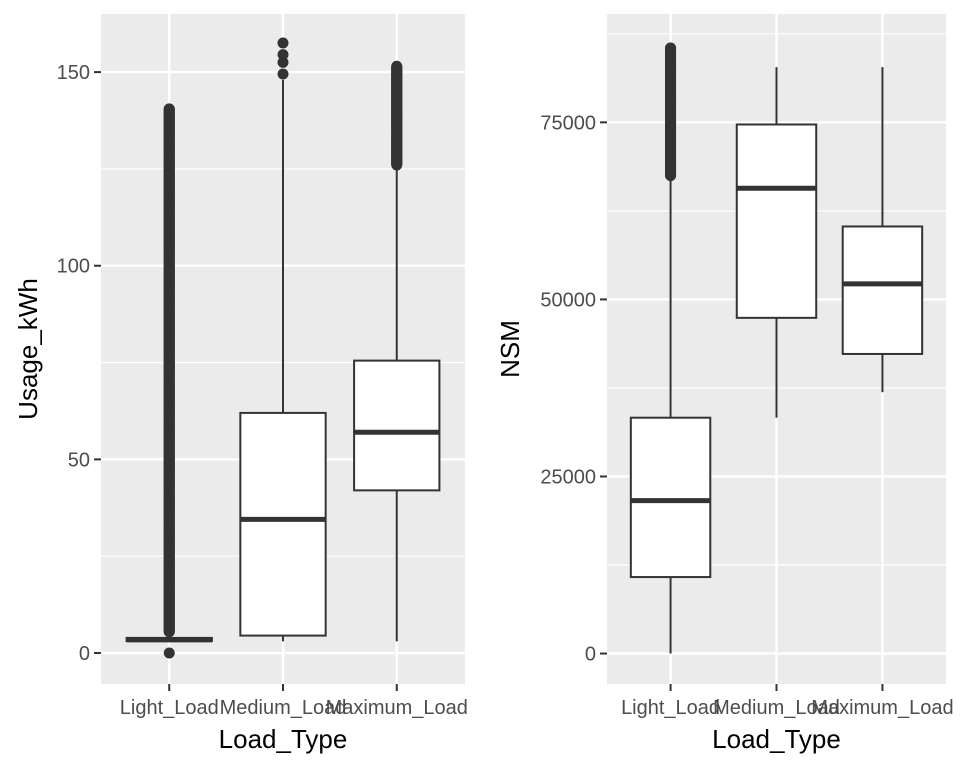 The height and width of the screenshot is (768, 960). Describe the element at coordinates (510, 349) in the screenshot. I see `y-axis-title: NSM` at that location.